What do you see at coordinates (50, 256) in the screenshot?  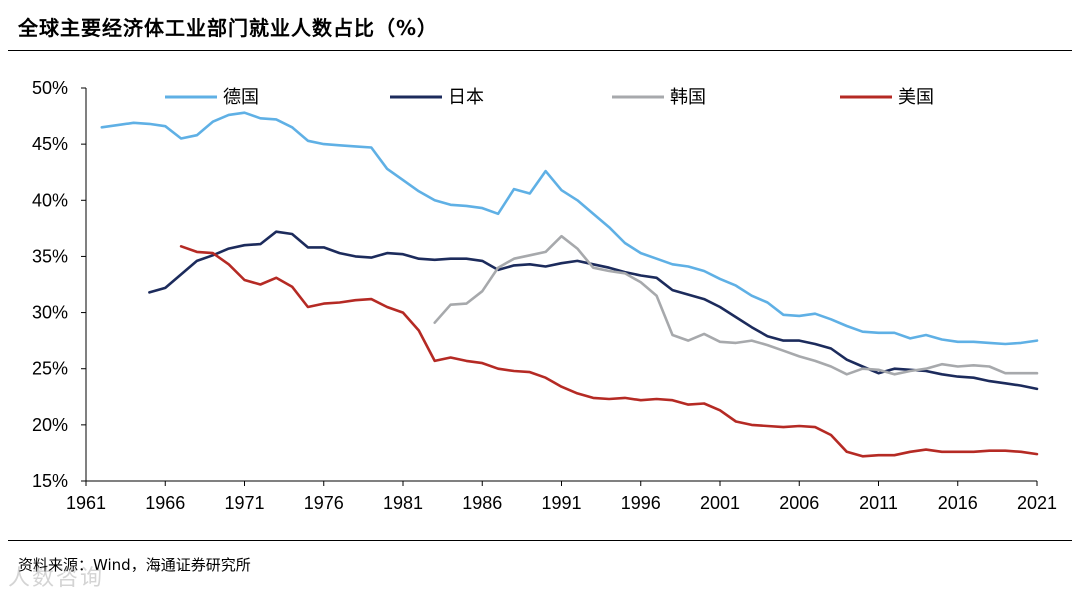 I see `y-tick-label: 35%` at bounding box center [50, 256].